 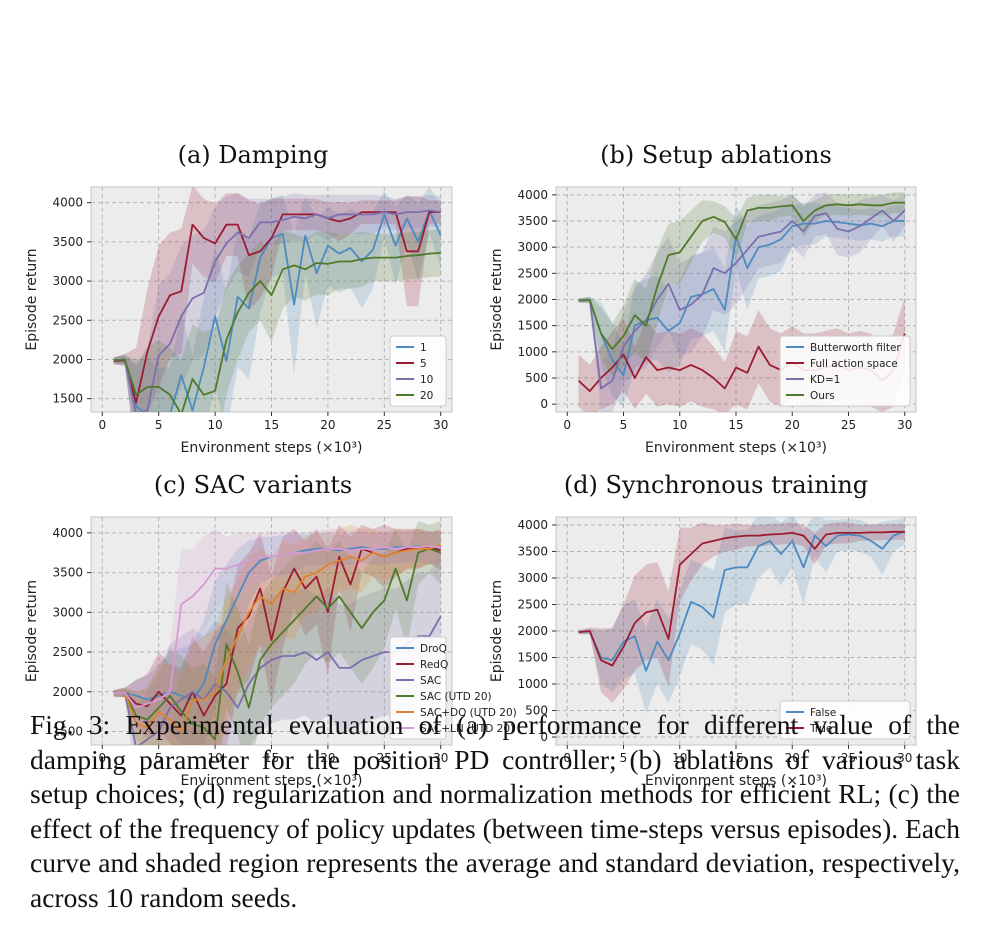 What do you see at coordinates (423, 348) in the screenshot?
I see `legend-label: 1` at bounding box center [423, 348].